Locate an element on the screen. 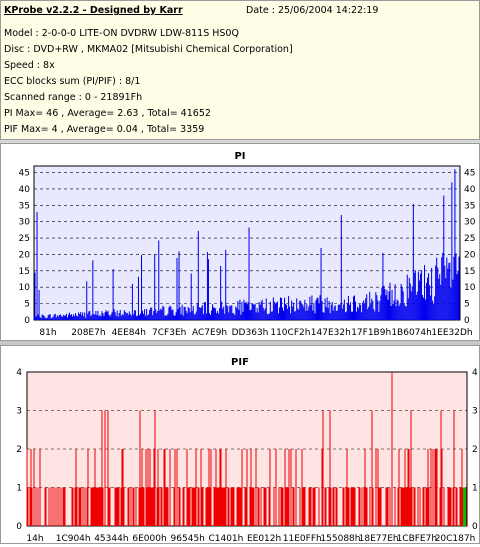 This screenshot has width=480, height=547. y-tick-label-right: 20 is located at coordinates (470, 255).